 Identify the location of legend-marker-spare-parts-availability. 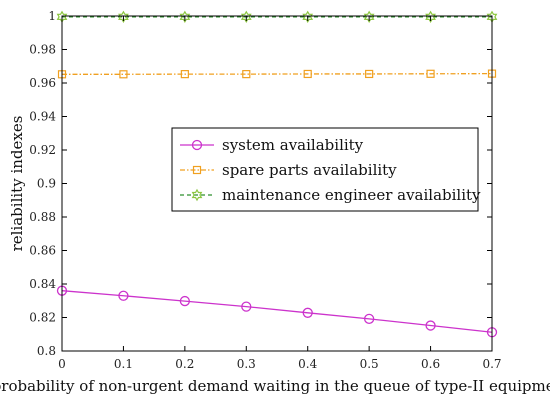
(197, 170).